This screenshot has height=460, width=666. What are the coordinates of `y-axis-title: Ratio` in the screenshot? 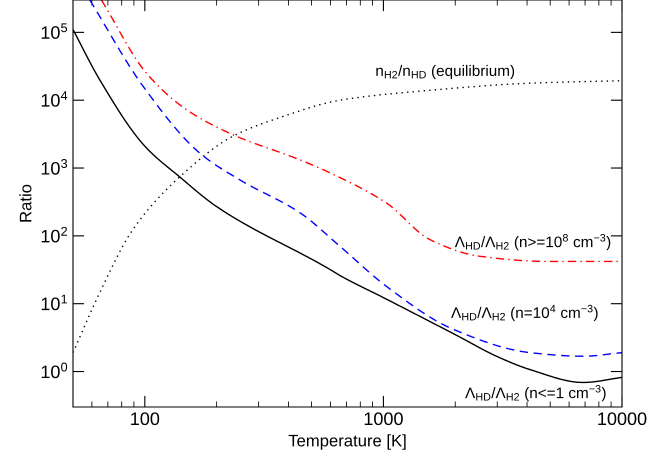 It's located at (25, 203).